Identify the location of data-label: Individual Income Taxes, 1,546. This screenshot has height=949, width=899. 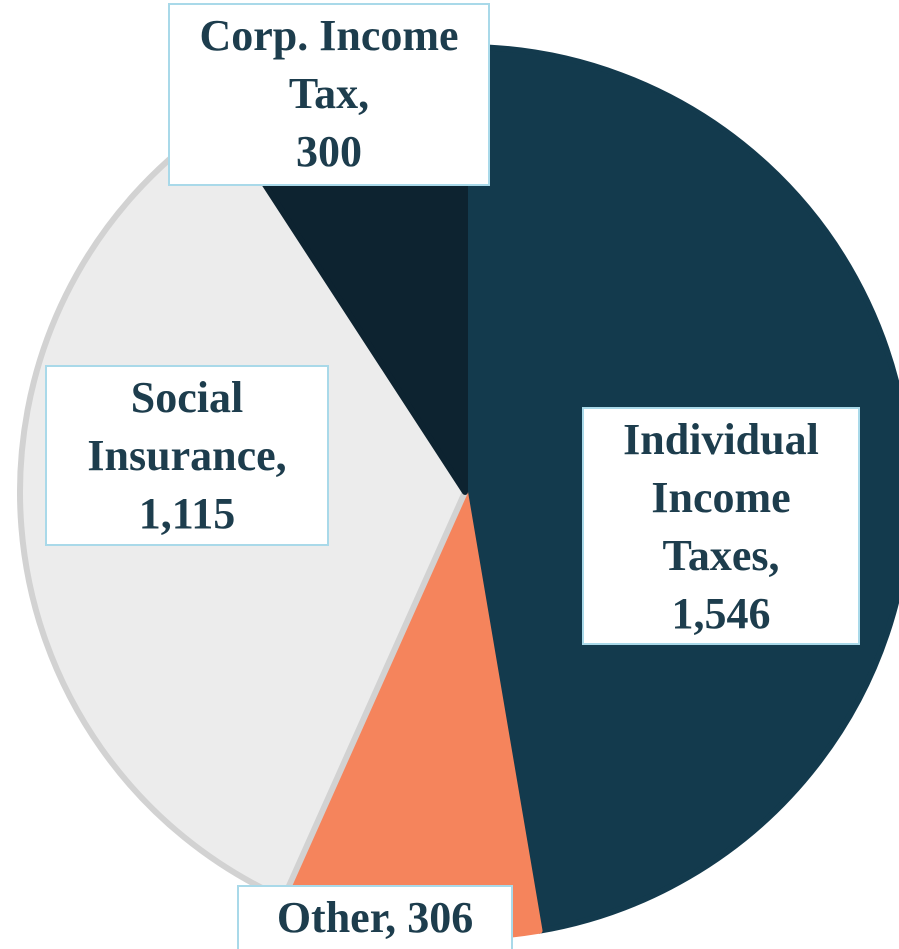
(721, 526).